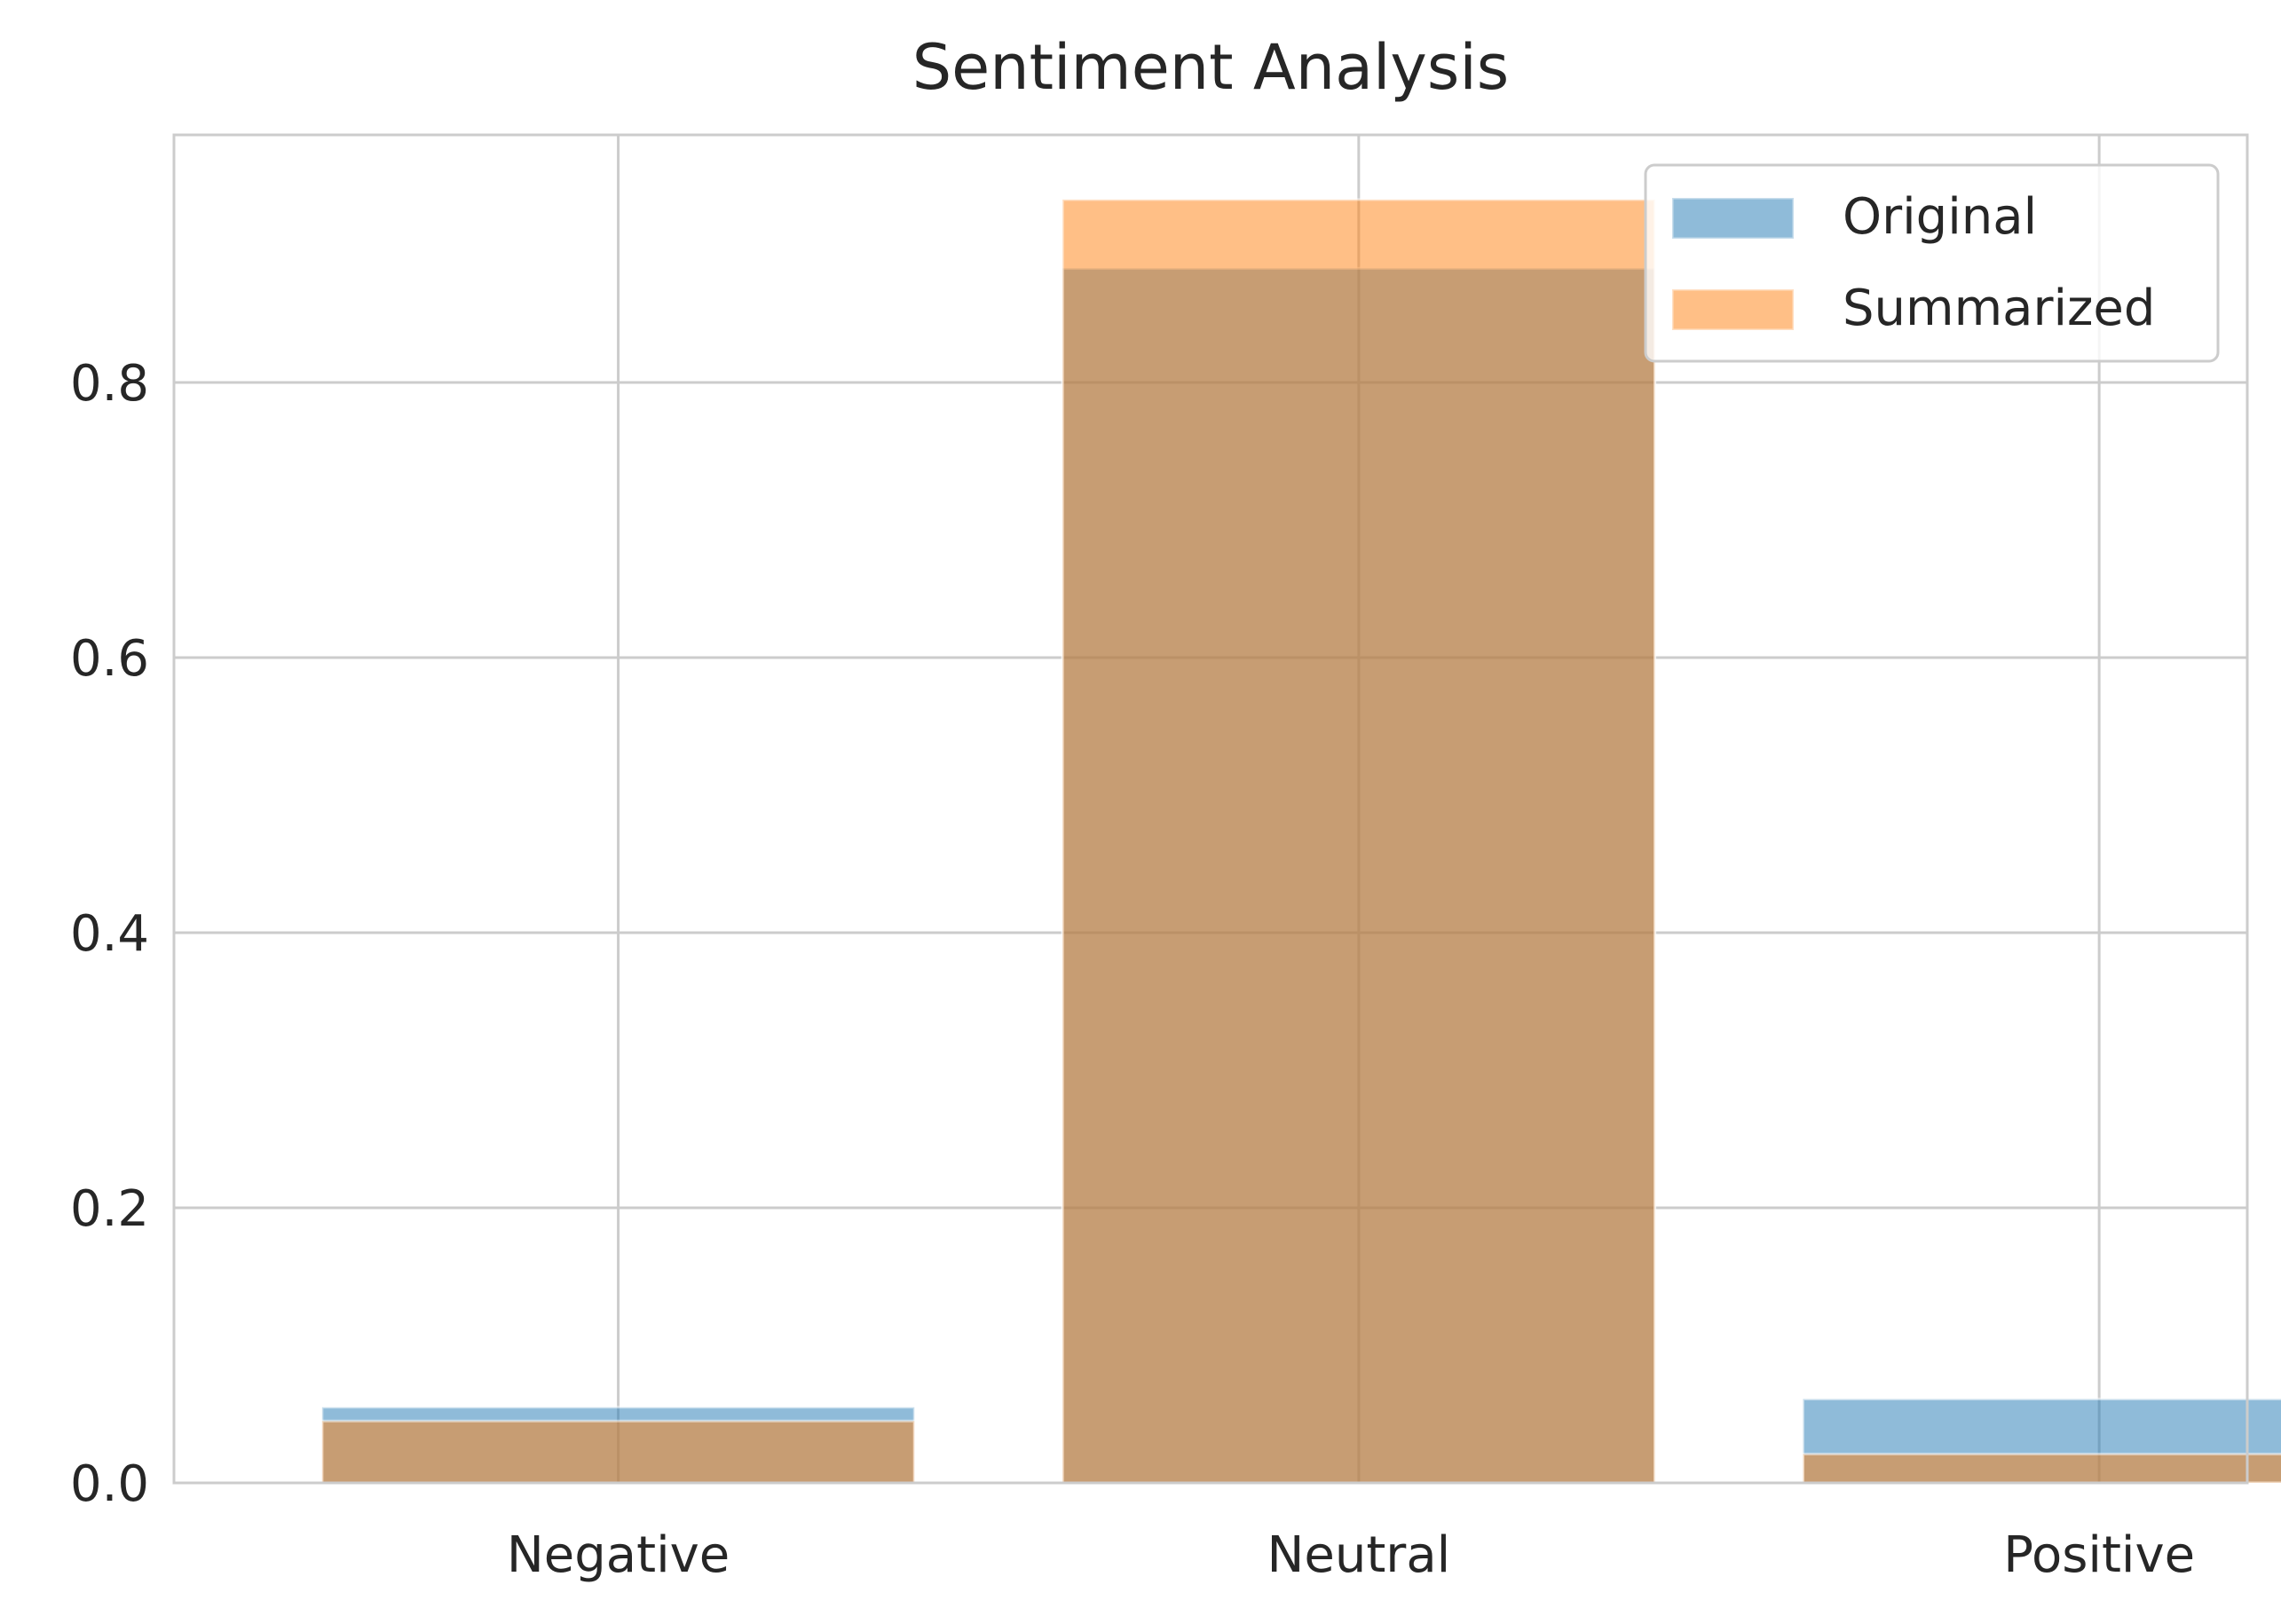 This screenshot has height=1624, width=2281. Describe the element at coordinates (2041, 1468) in the screenshot. I see `bar-summarized-positive` at that location.